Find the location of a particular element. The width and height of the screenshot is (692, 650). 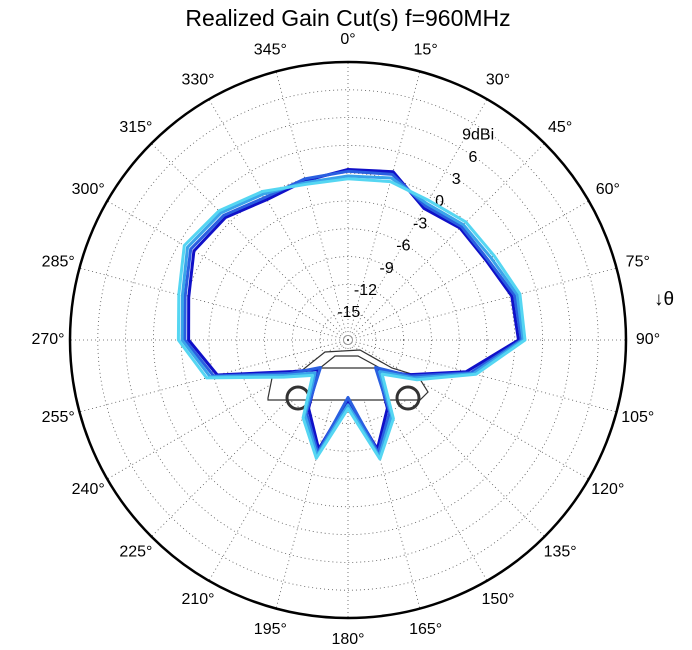

grid-ring is located at coordinates (348, 340).